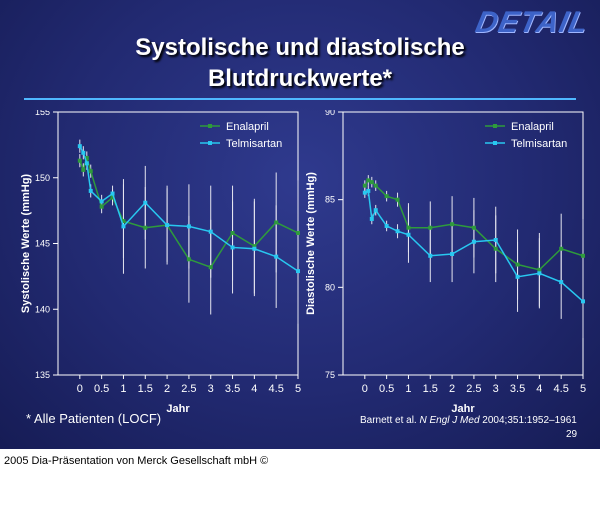  What do you see at coordinates (42, 244) in the screenshot?
I see `y-tick-label: 145` at bounding box center [42, 244].